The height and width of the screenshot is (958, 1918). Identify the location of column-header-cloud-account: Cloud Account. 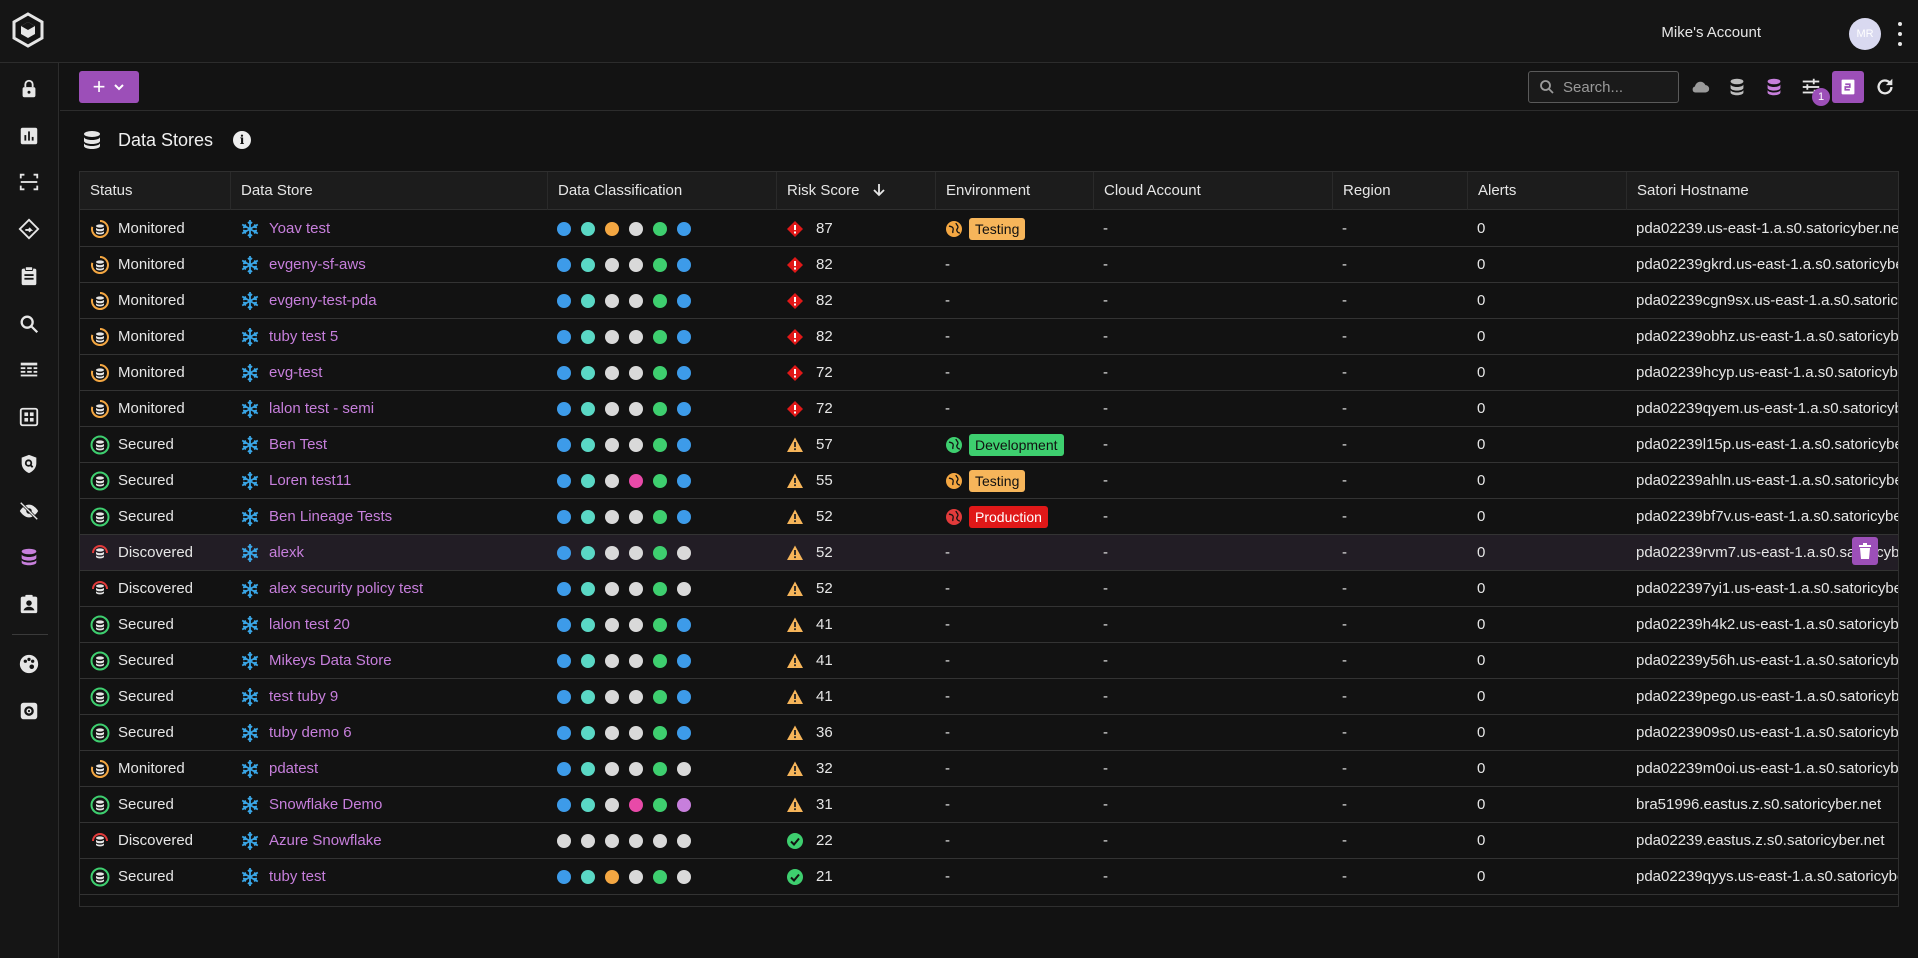
(1212, 191).